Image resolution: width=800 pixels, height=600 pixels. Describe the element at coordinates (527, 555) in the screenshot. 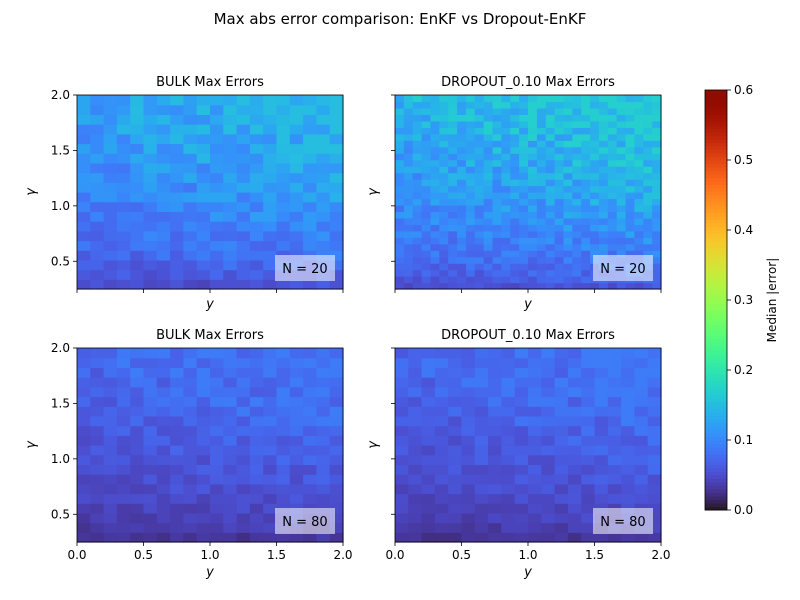

I see `x-tick-label: 1.0` at that location.